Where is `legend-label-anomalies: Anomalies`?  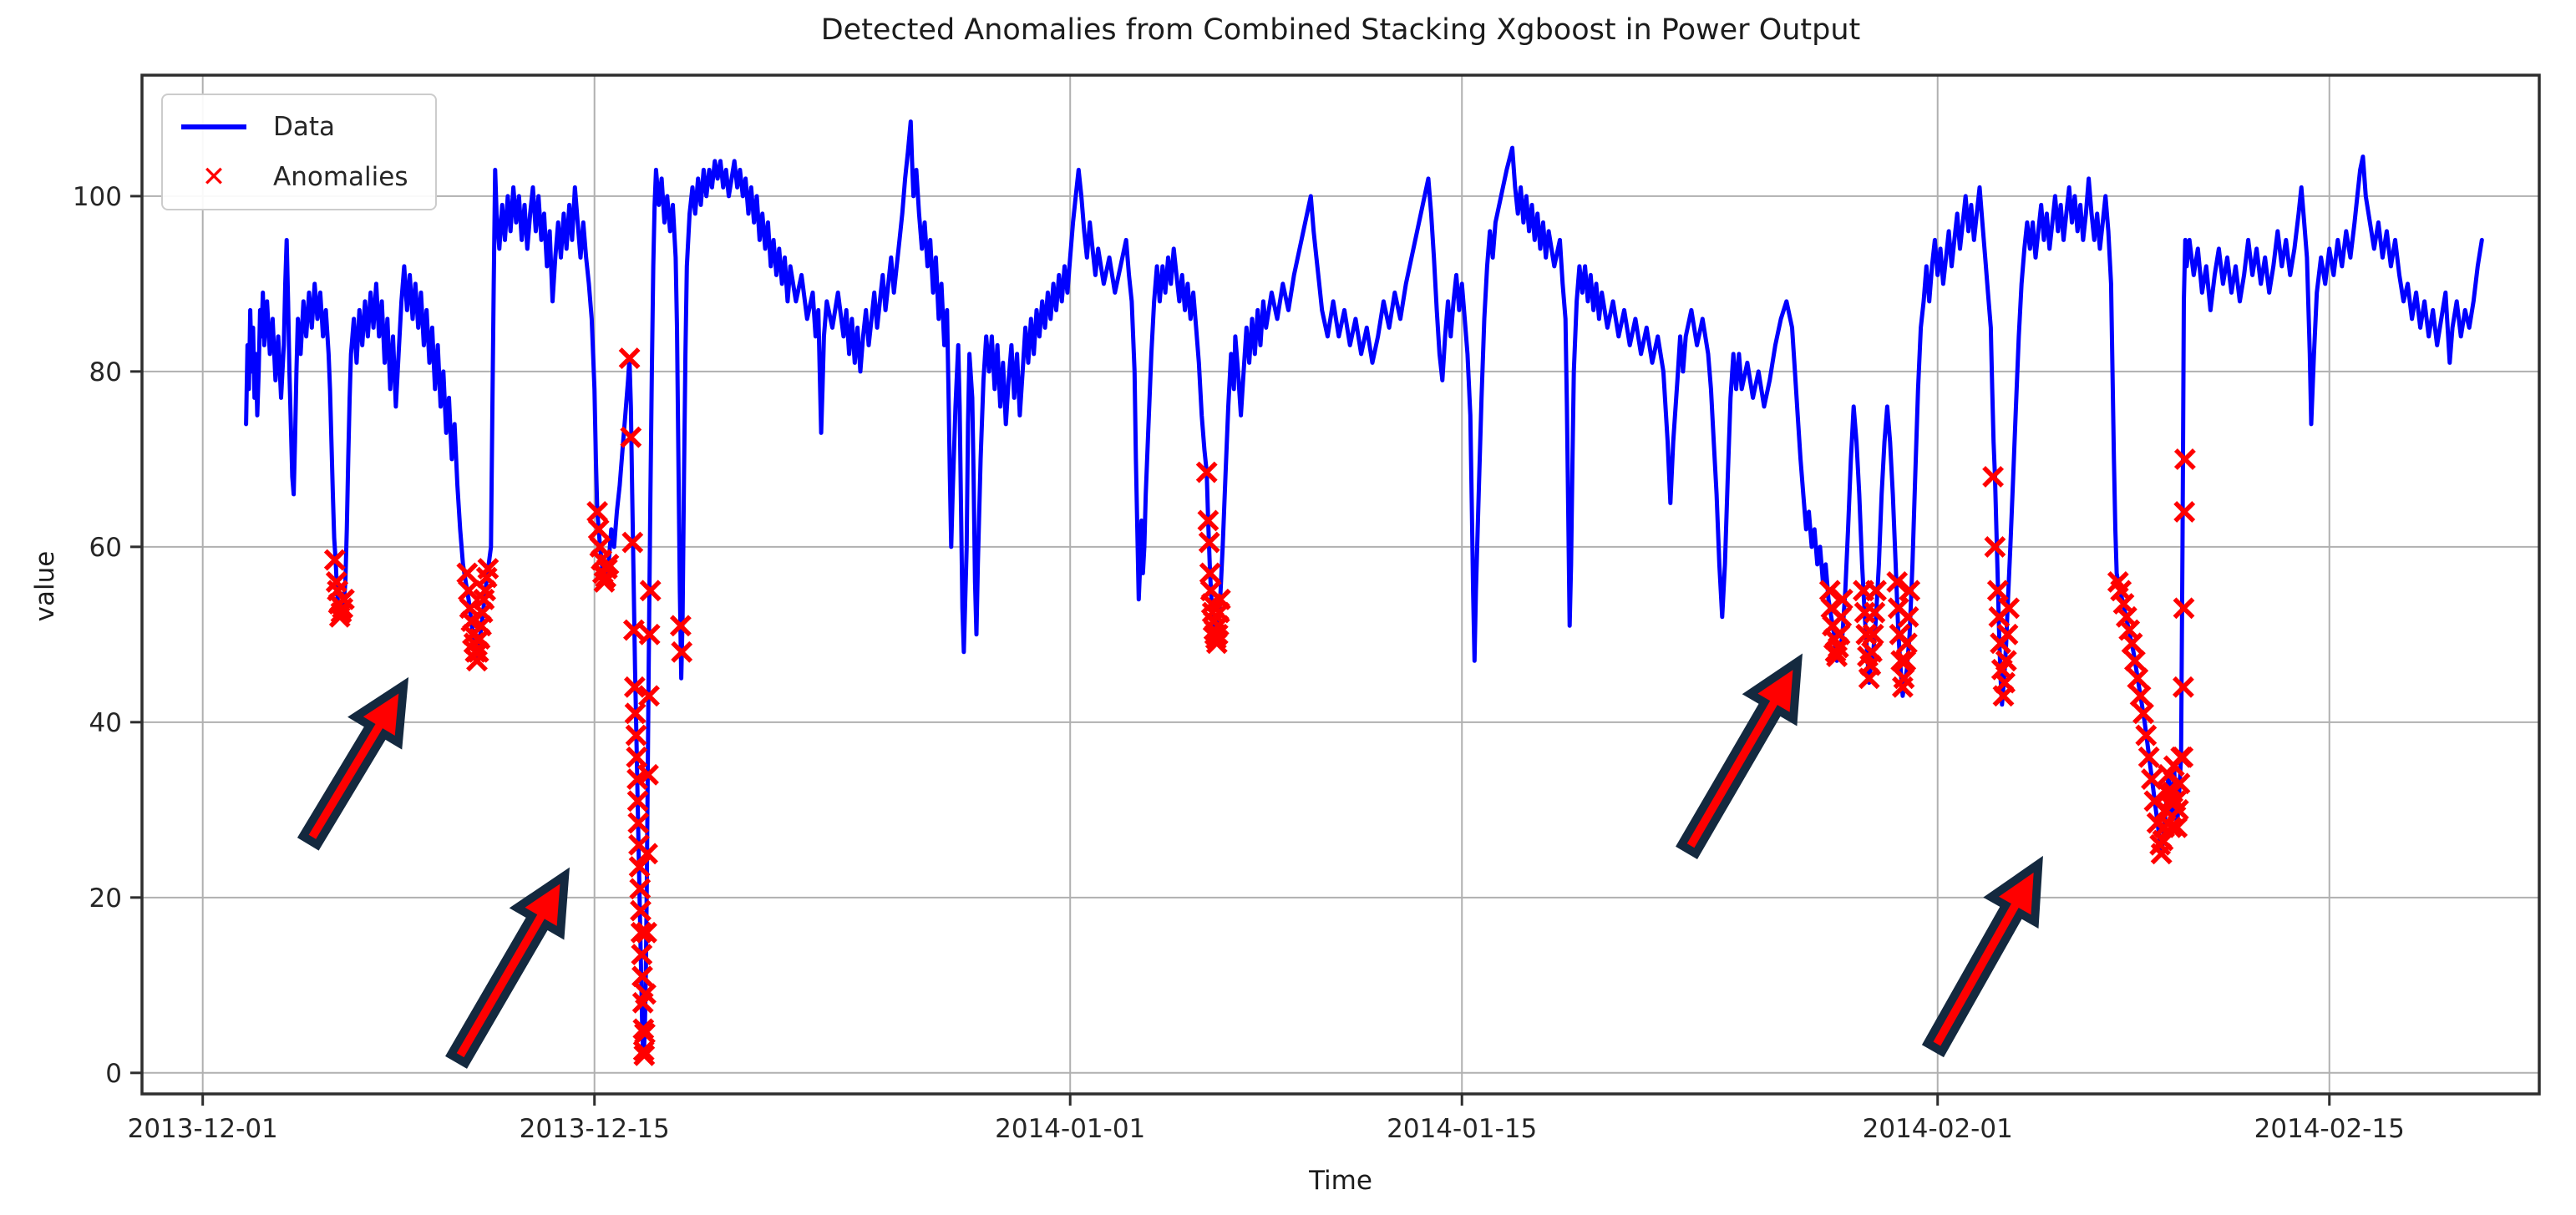
legend-label-anomalies: Anomalies is located at coordinates (340, 177).